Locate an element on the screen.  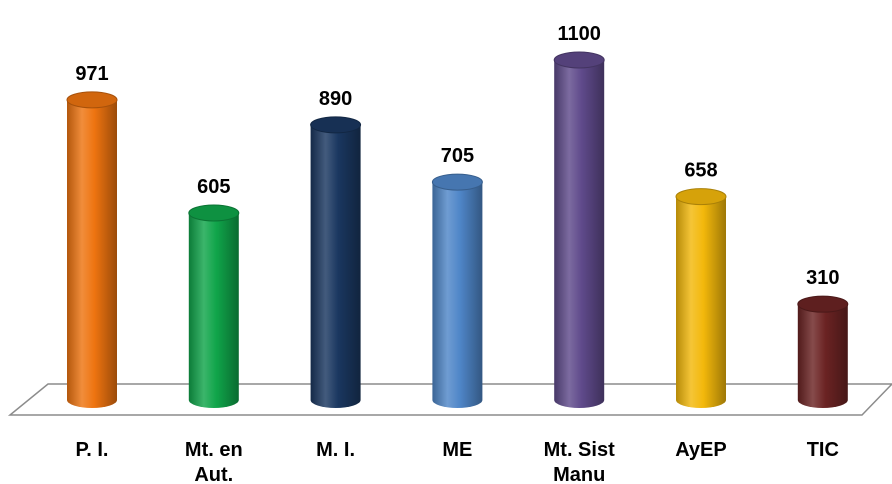
category-label: M. I. is located at coordinates (335, 450).